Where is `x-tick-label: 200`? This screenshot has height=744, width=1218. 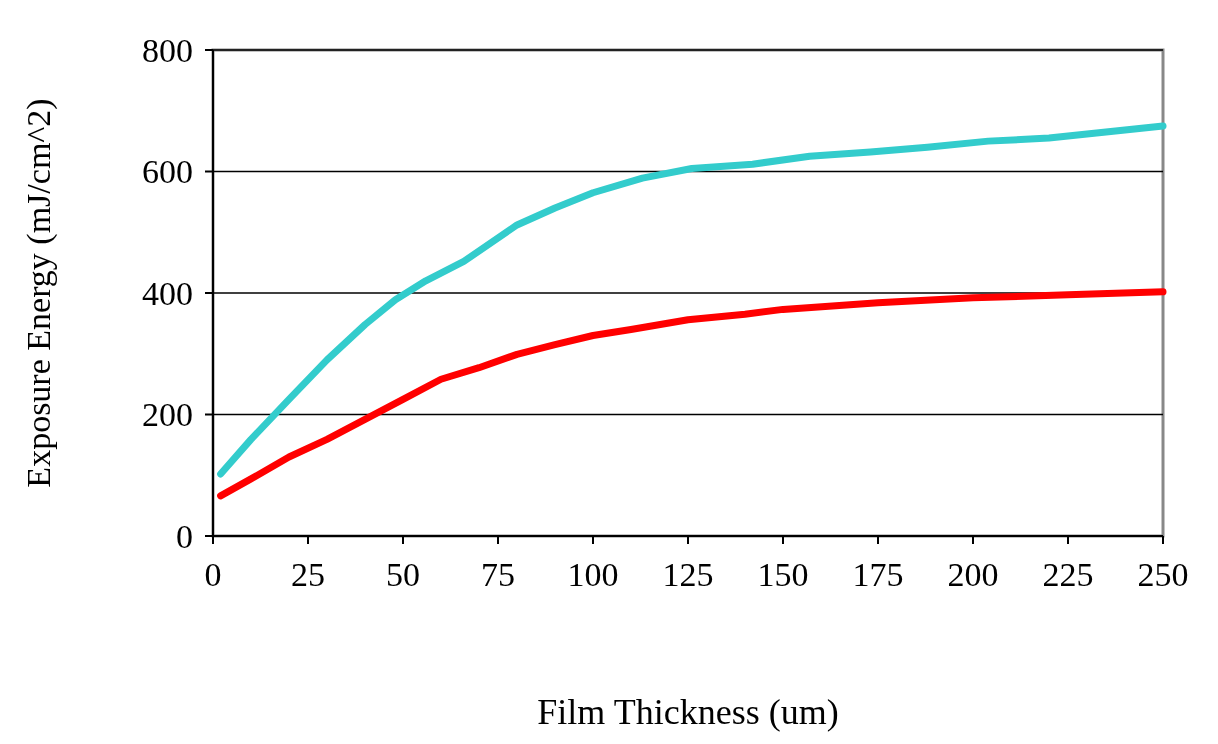
x-tick-label: 200 is located at coordinates (973, 574).